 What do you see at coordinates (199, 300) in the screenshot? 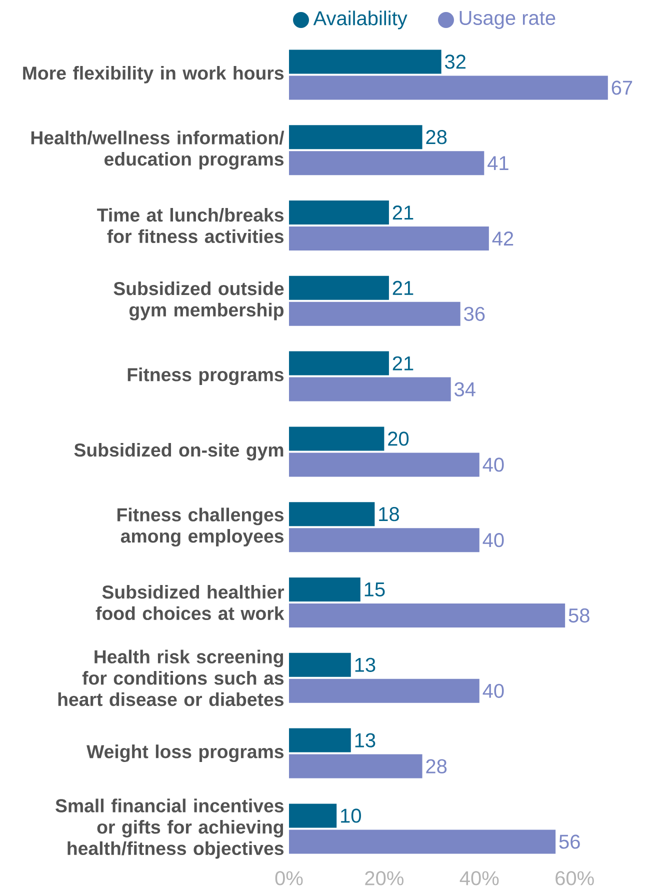
I see `y-tick-label: Subsidized outside gym membership` at bounding box center [199, 300].